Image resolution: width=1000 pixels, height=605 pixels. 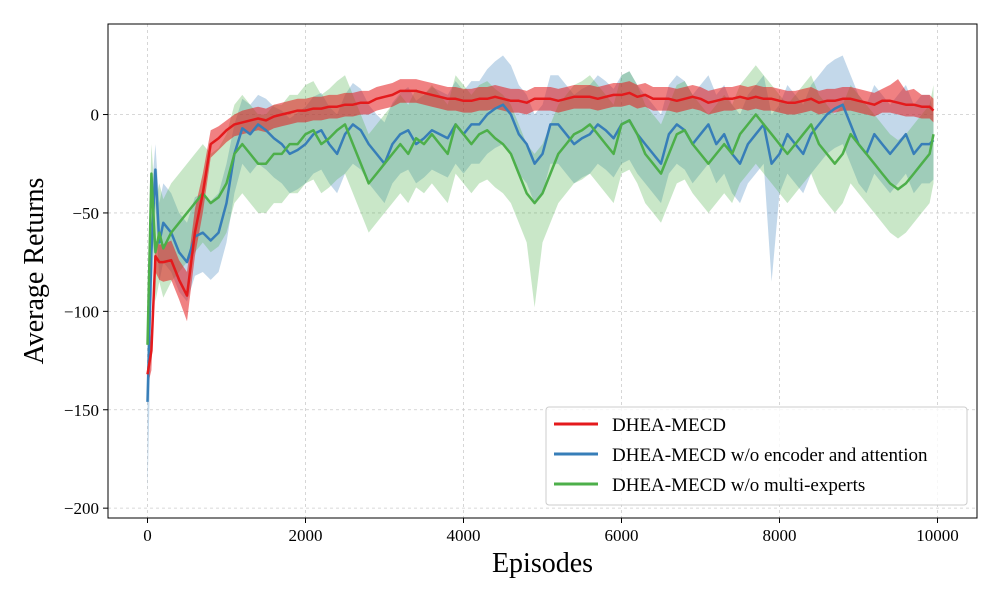 I want to click on x-tick-label: 0, so click(x=147, y=535).